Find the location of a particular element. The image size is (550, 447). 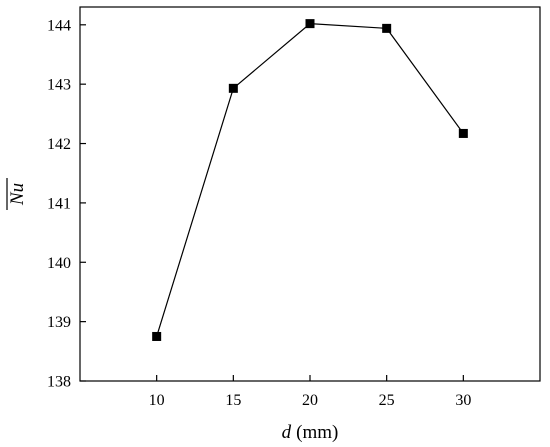

y-axis-ticks: 138 139 140 141 142 143 144 is located at coordinates (66, 204).